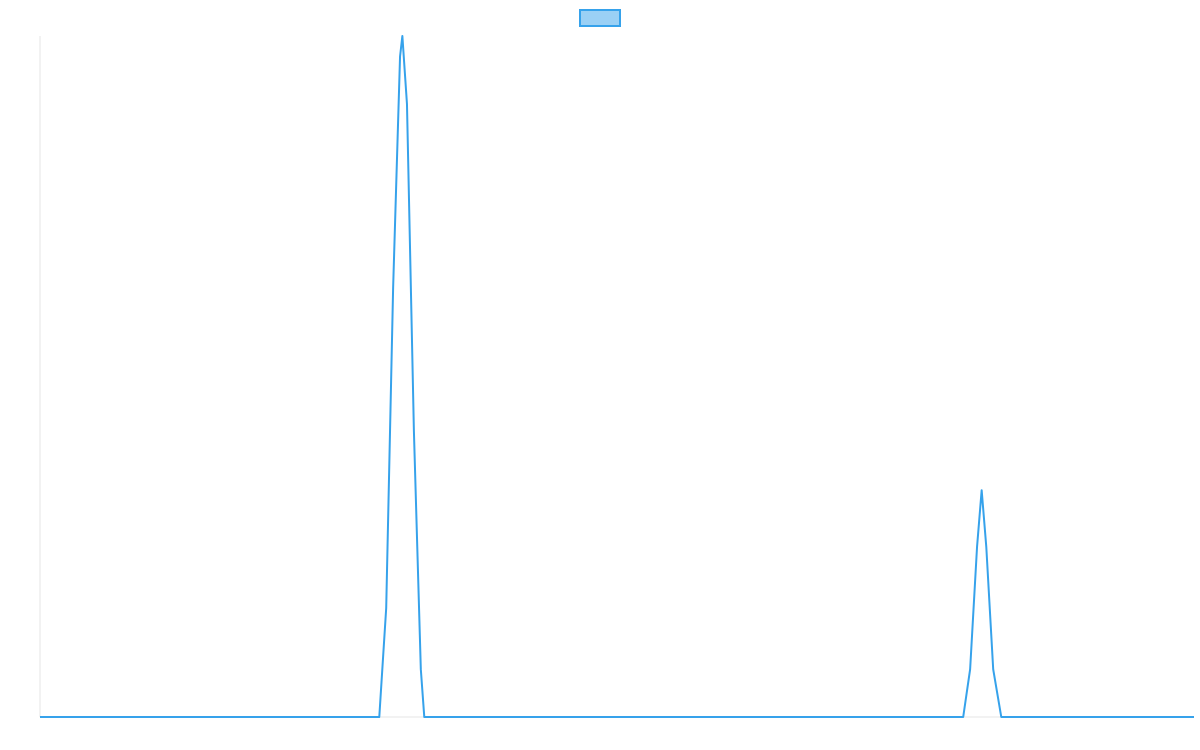 Image resolution: width=1200 pixels, height=750 pixels. I want to click on legend-swatch, so click(600, 18).